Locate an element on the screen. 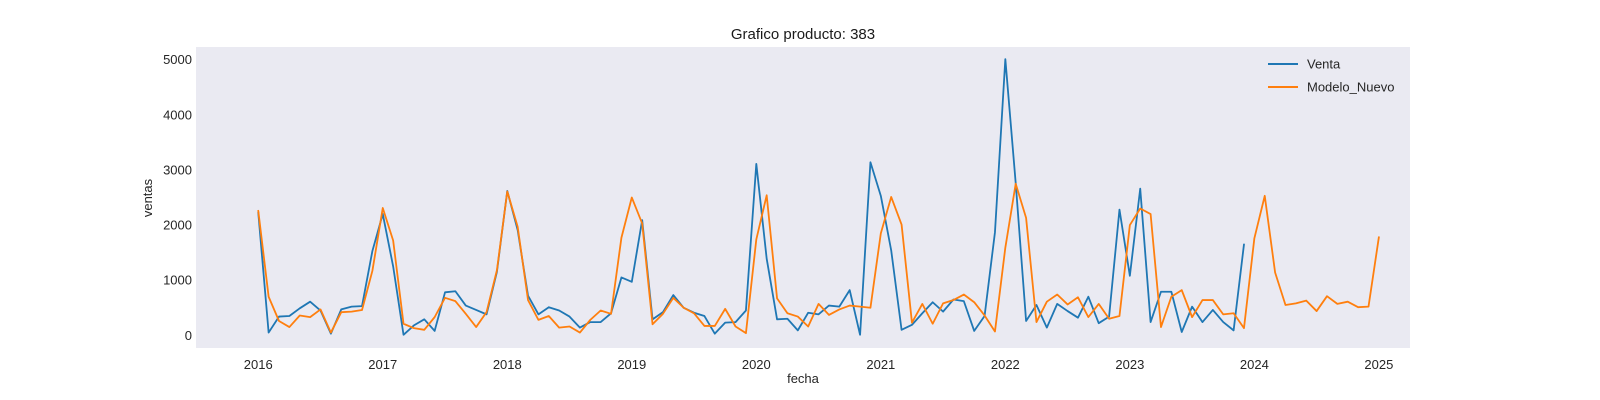 The width and height of the screenshot is (1600, 400). x-tick-label: 2023 is located at coordinates (1129, 364).